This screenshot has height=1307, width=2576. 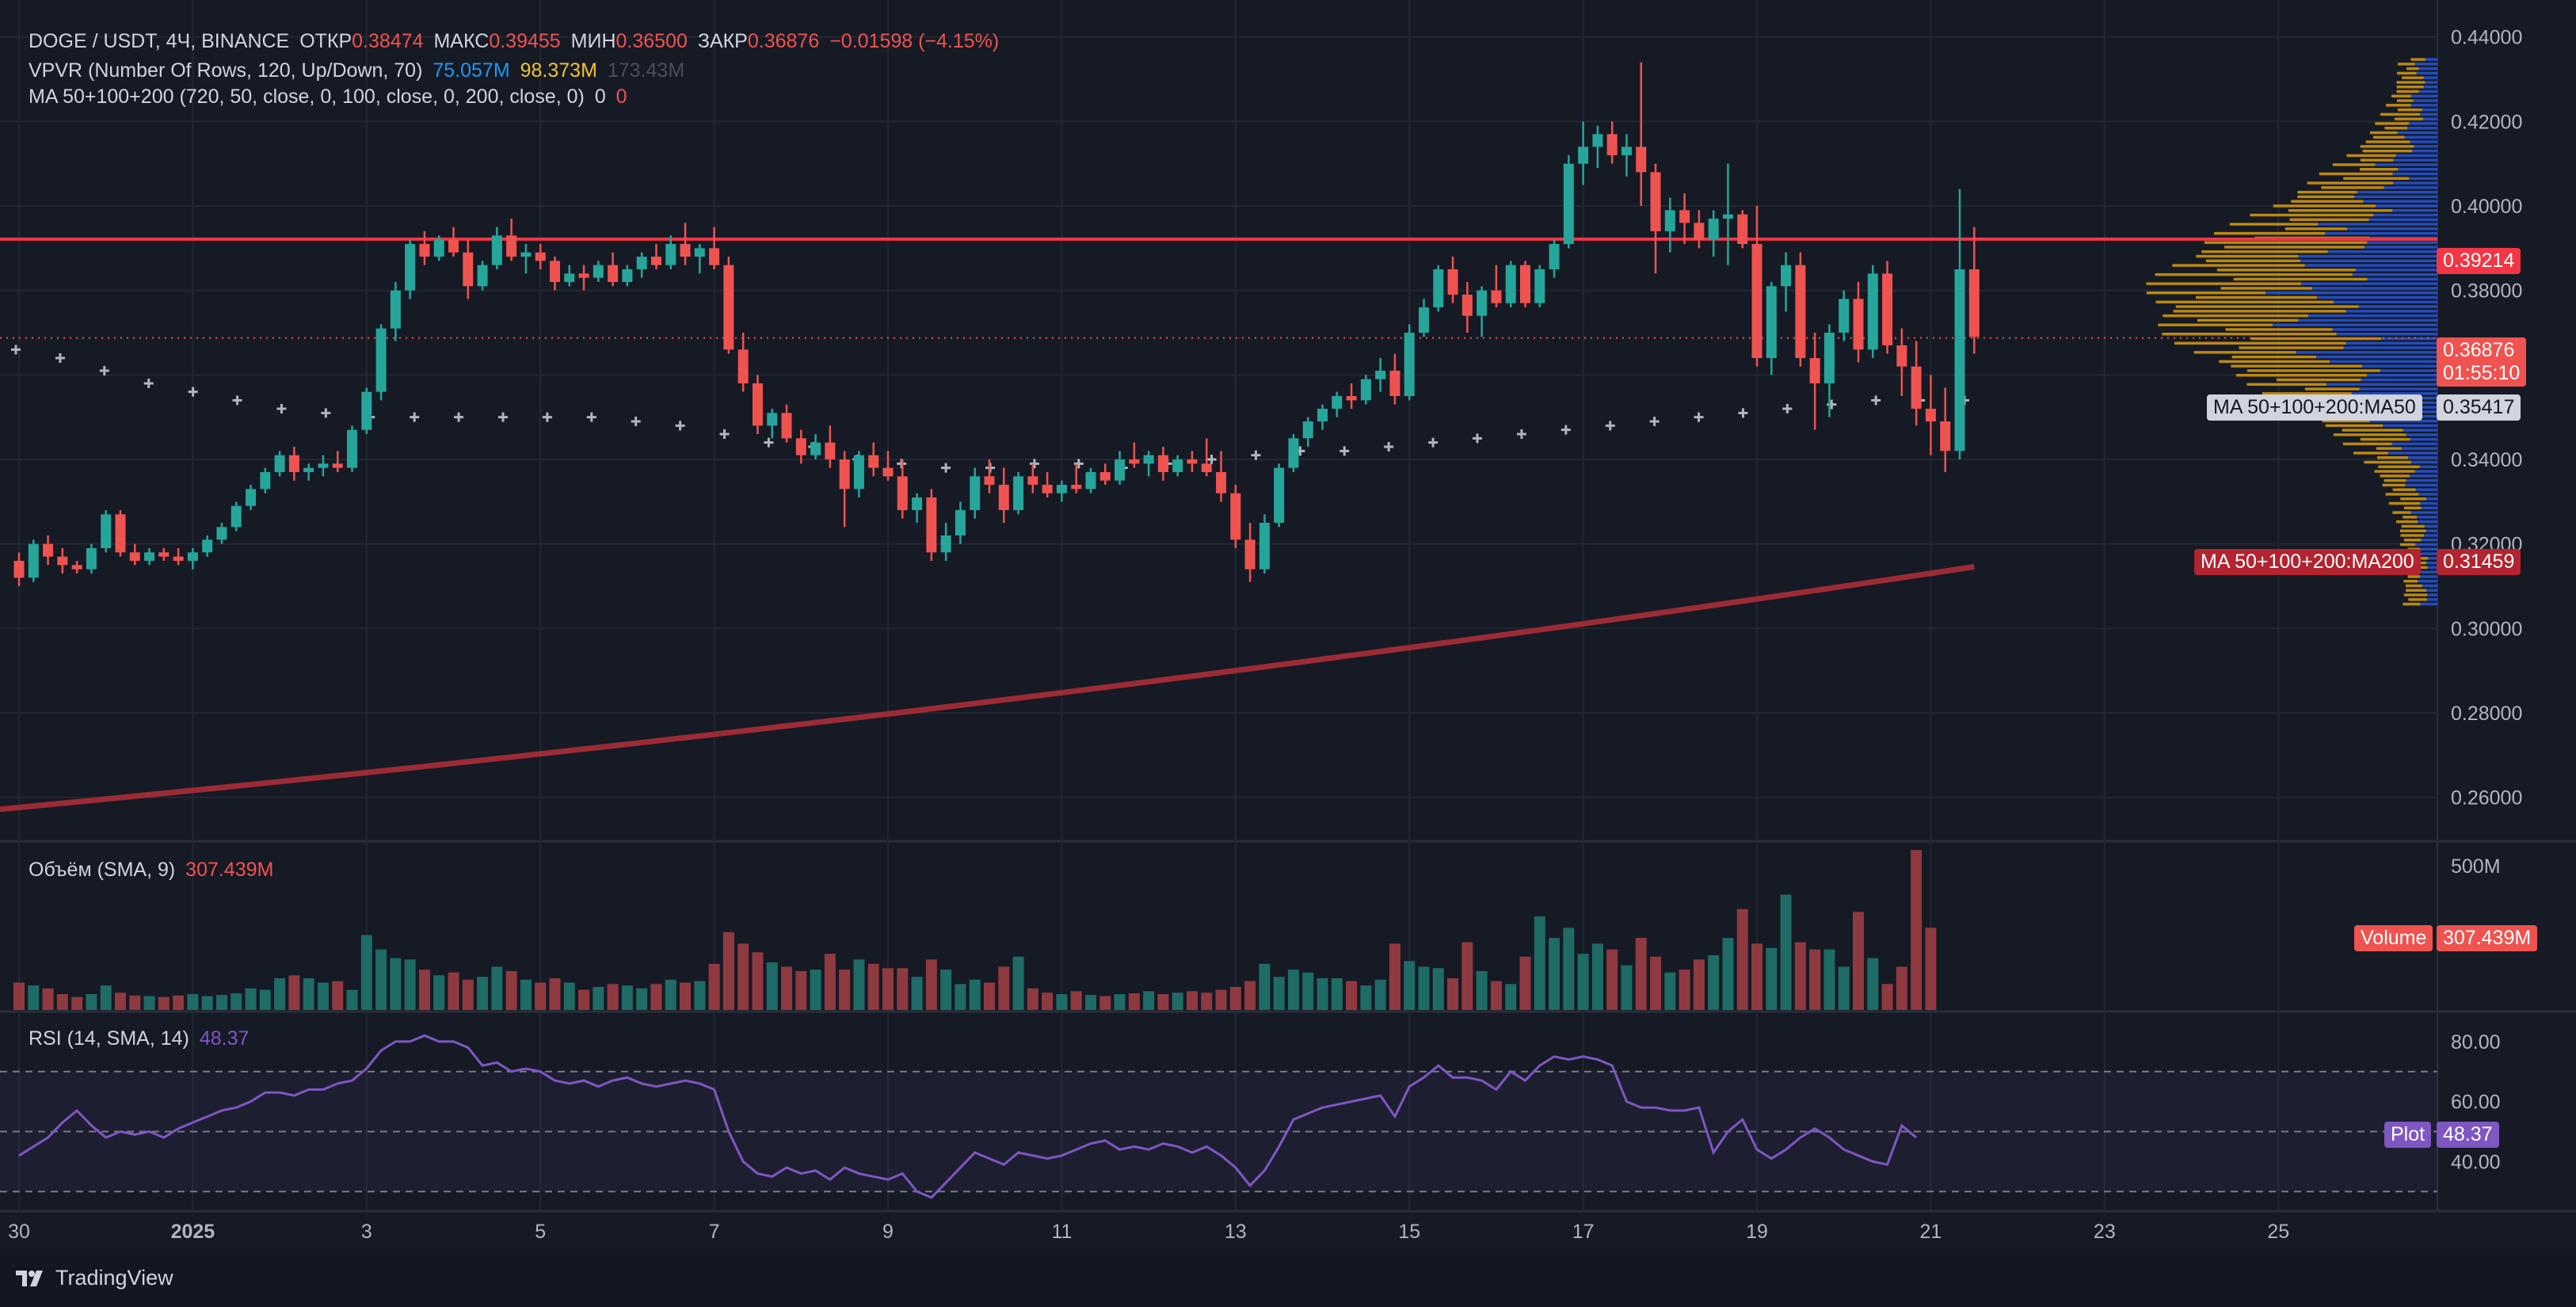 I want to click on rsi-plot-name-label: Plot, so click(x=2408, y=1135).